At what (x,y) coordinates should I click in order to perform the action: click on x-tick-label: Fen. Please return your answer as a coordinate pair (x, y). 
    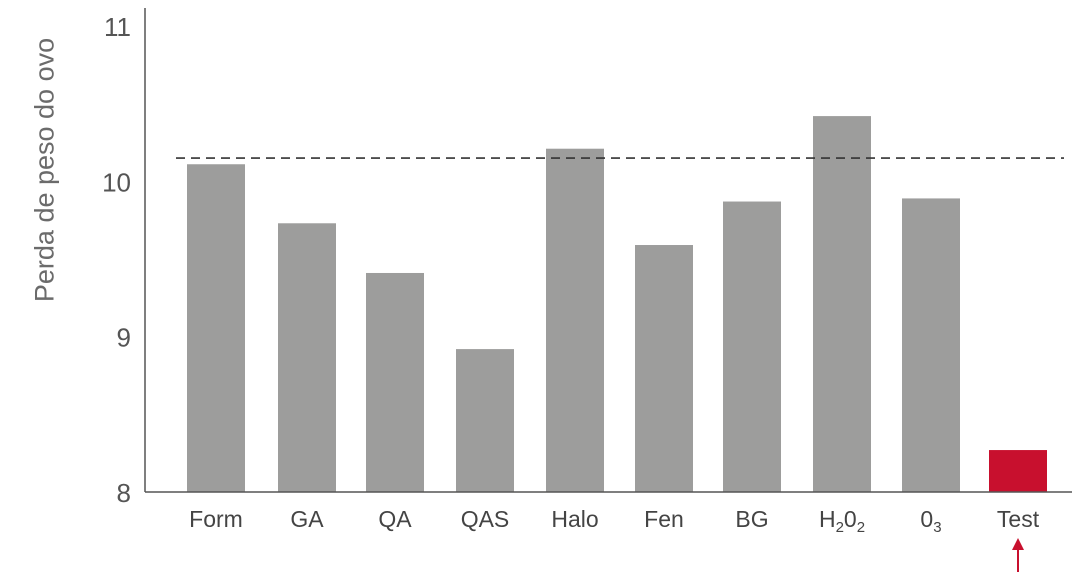
    Looking at the image, I should click on (664, 519).